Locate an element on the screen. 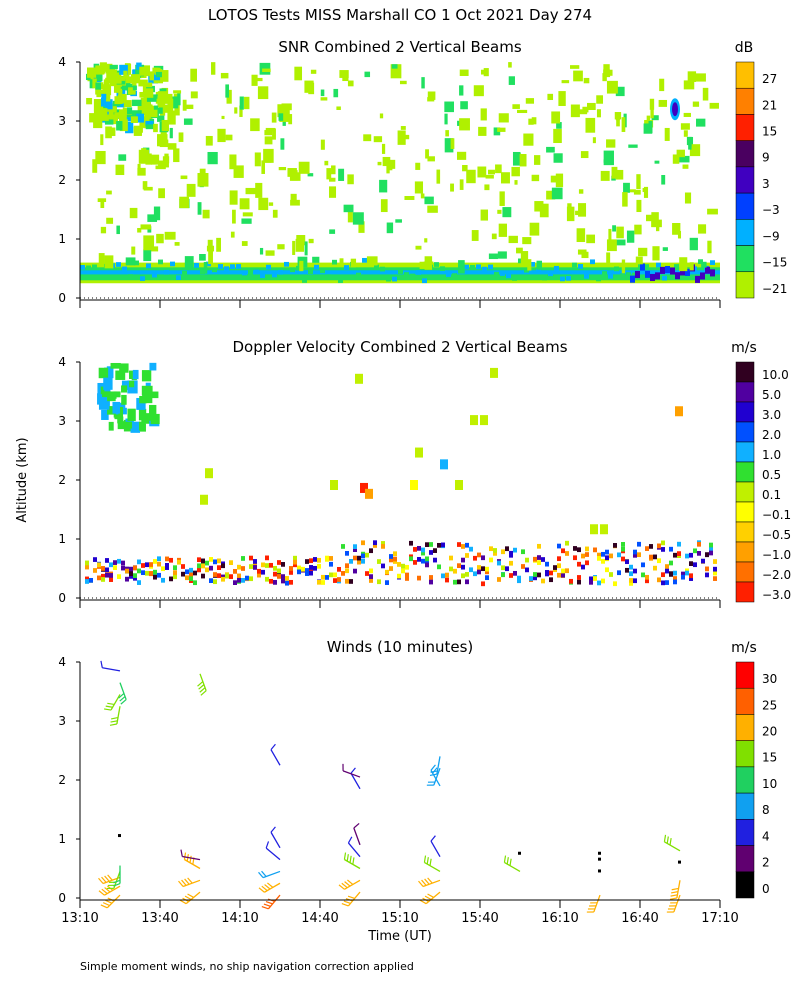 The height and width of the screenshot is (1000, 800). snr-colorbar-swatch is located at coordinates (745, 232).